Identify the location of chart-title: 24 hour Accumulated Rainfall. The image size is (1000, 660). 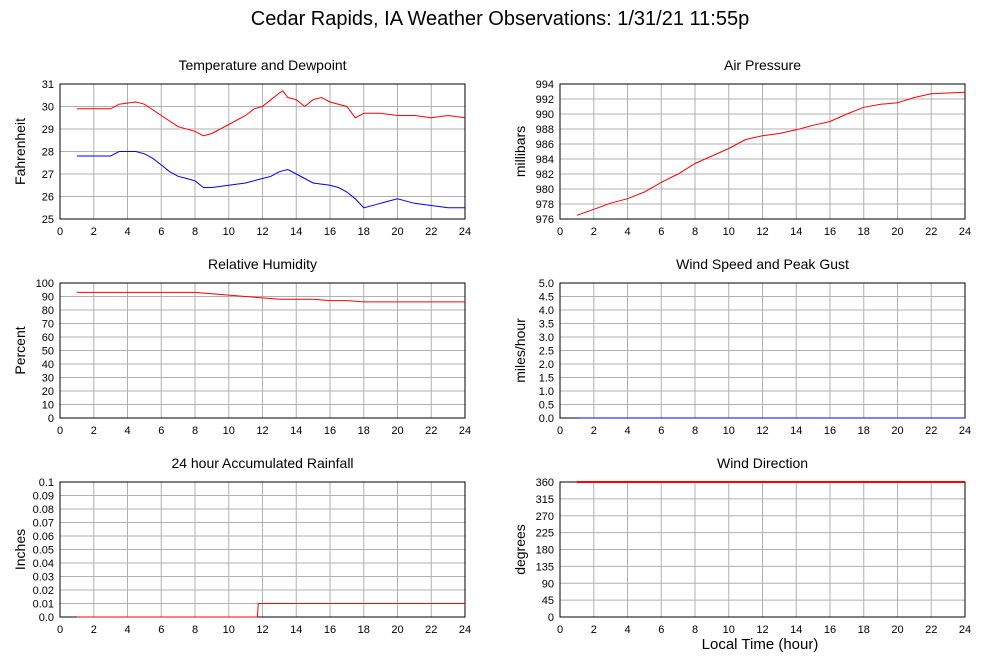
(262, 463).